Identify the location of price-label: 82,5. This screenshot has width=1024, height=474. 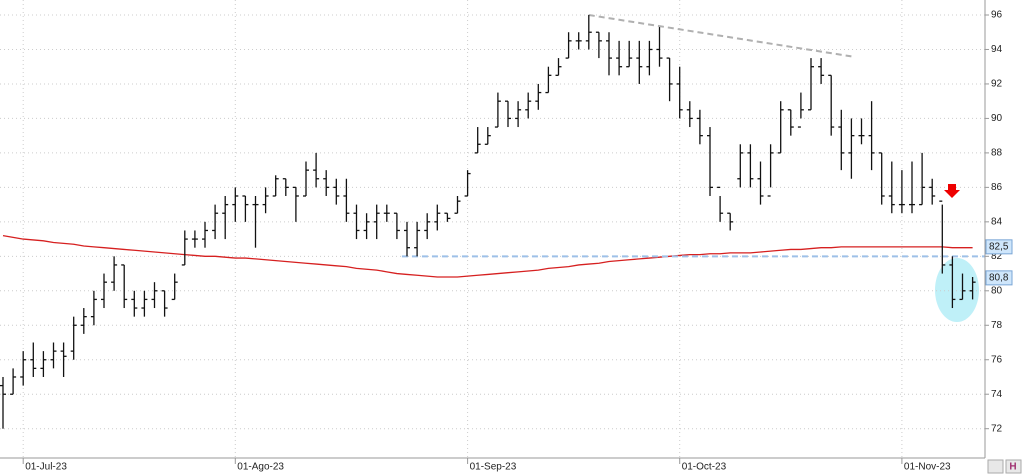
(999, 246).